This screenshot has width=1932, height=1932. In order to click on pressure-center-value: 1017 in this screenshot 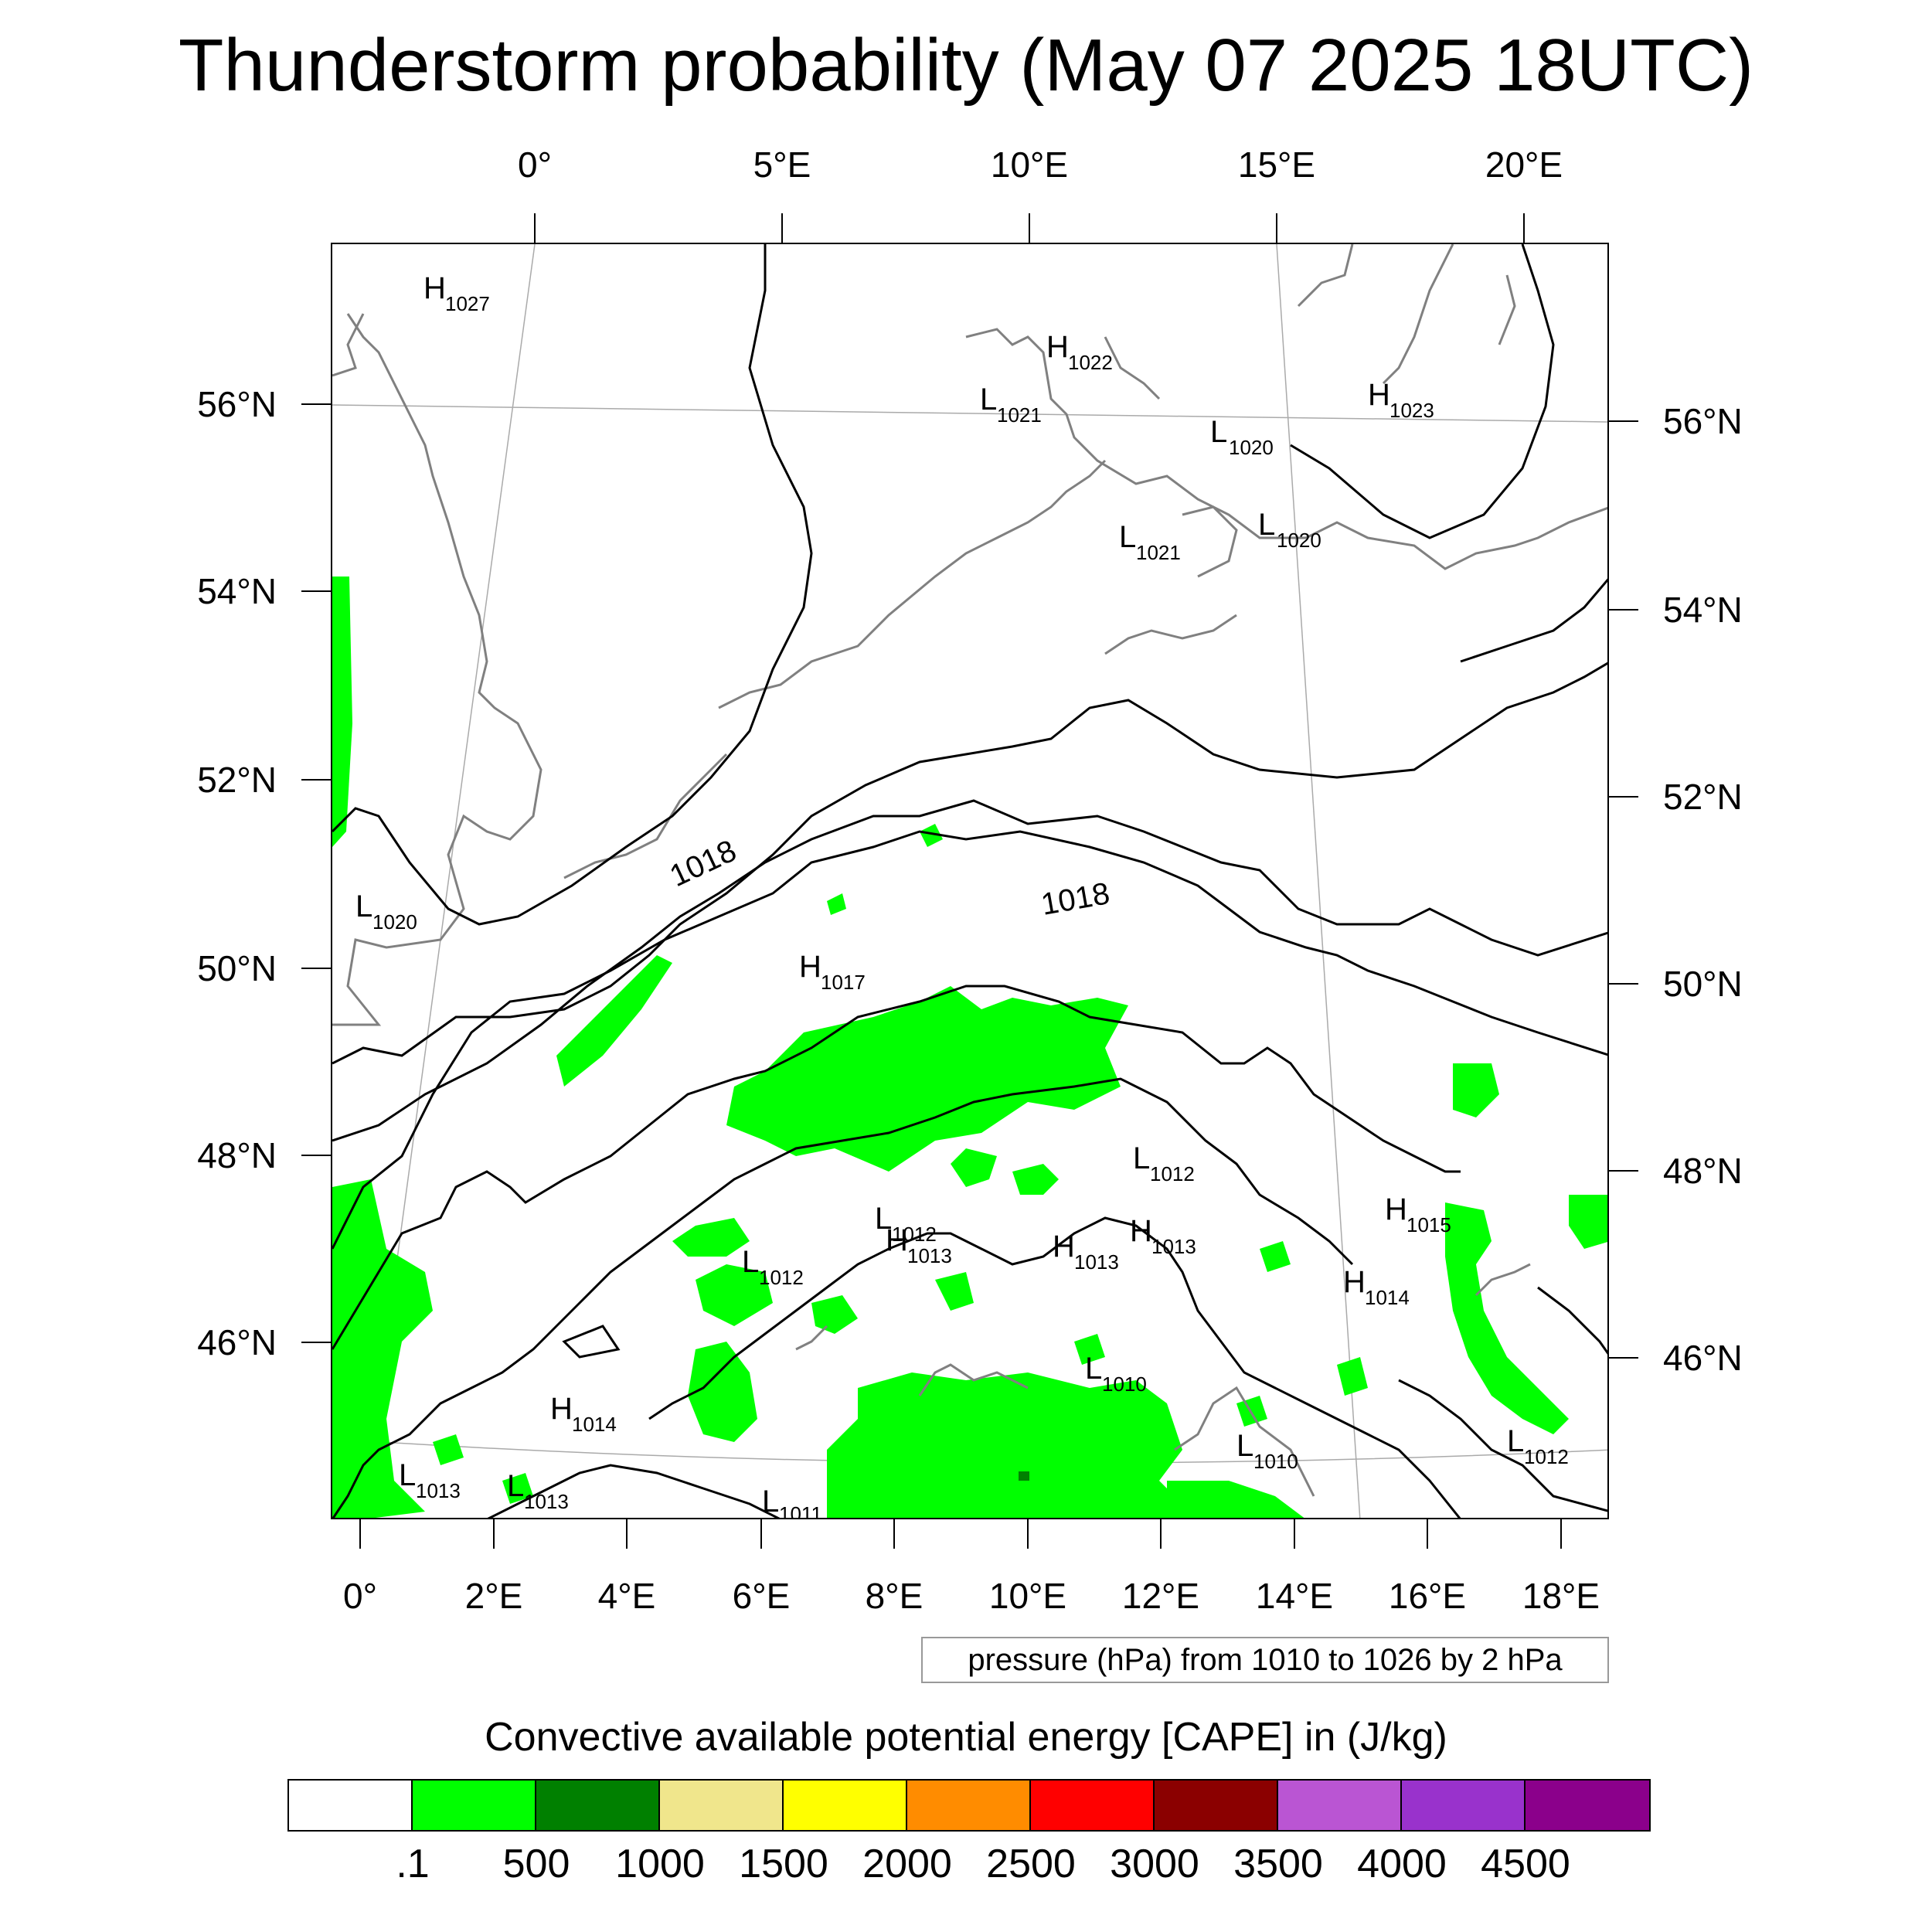, I will do `click(843, 983)`.